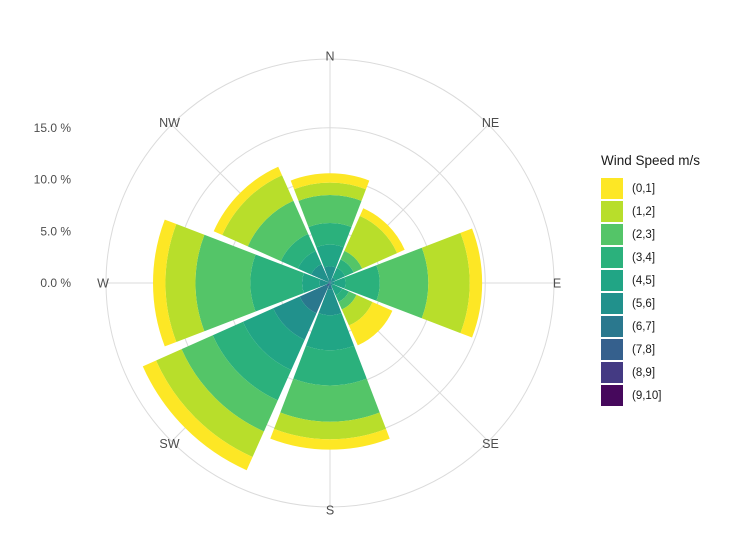 This screenshot has width=750, height=550. I want to click on petal-SW-(4,5], so click(274, 339).